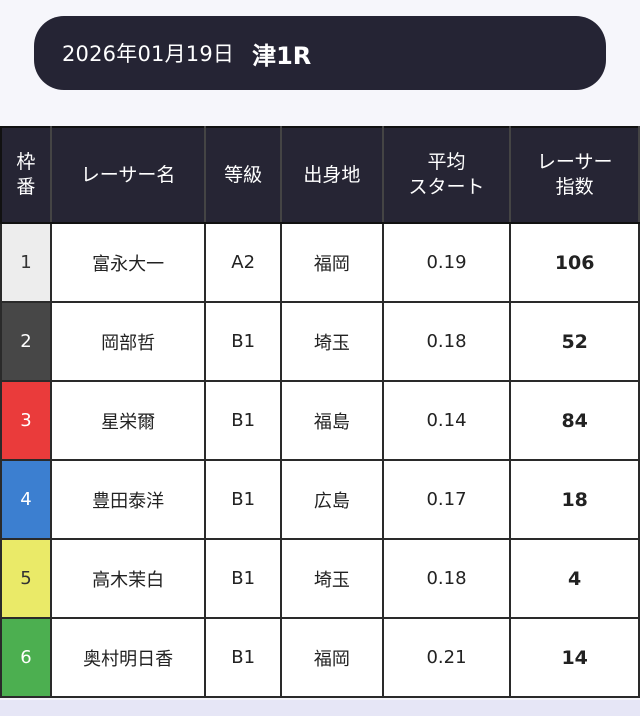 The width and height of the screenshot is (640, 716). I want to click on col-header-avg-start: 平均 スタート, so click(446, 175).